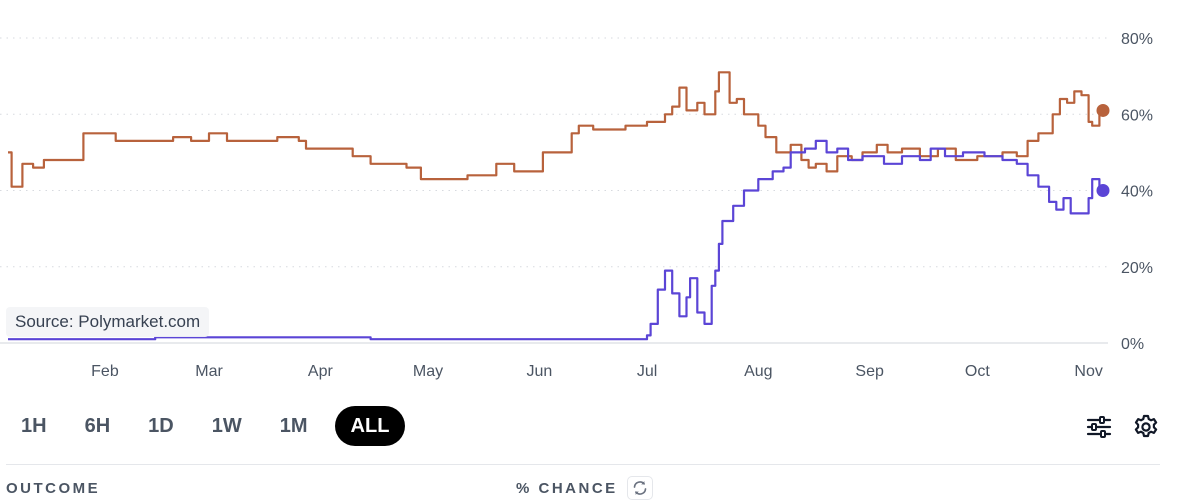 This screenshot has height=500, width=1200. I want to click on x-tick-label: May, so click(428, 371).